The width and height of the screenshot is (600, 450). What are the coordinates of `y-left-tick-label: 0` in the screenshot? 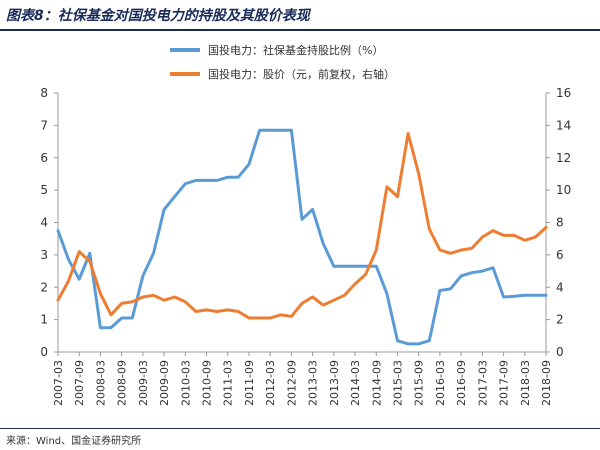 It's located at (44, 352).